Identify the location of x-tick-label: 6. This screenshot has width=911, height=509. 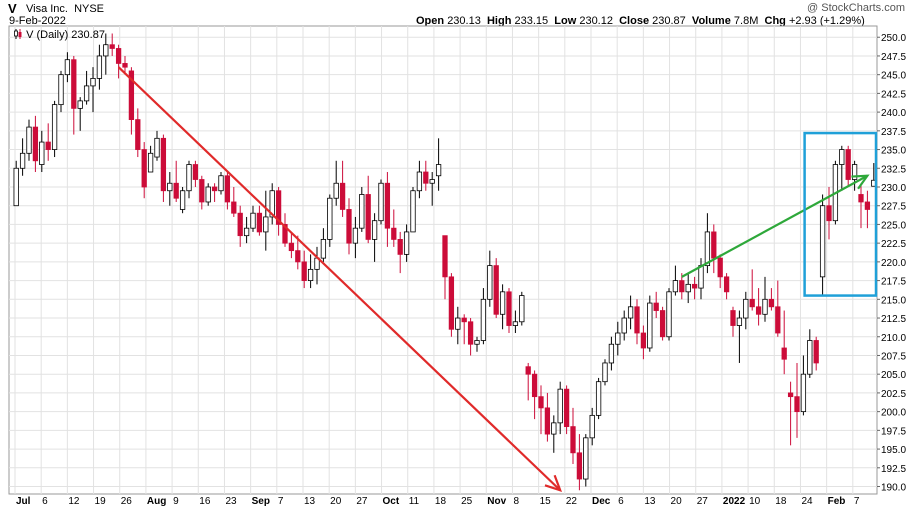
(45, 501).